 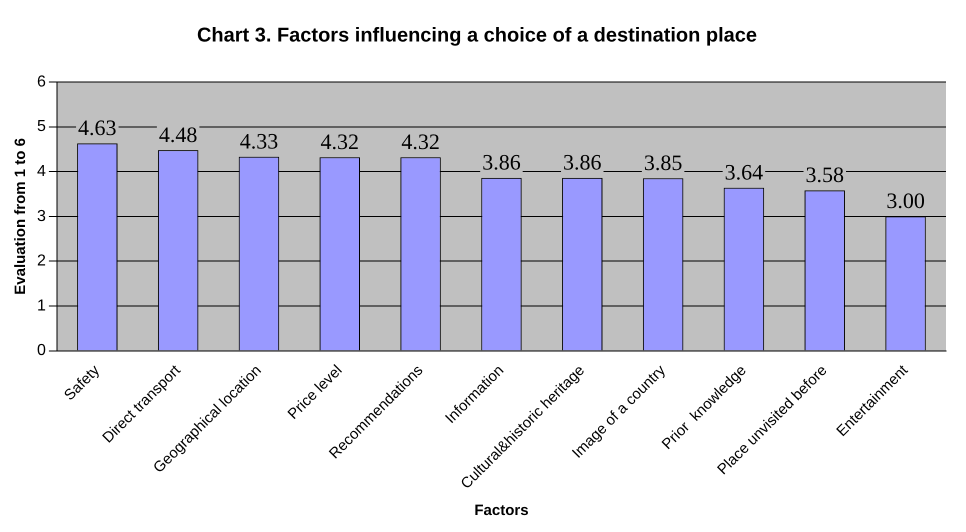 What do you see at coordinates (41, 81) in the screenshot?
I see `y-tick-label: 6` at bounding box center [41, 81].